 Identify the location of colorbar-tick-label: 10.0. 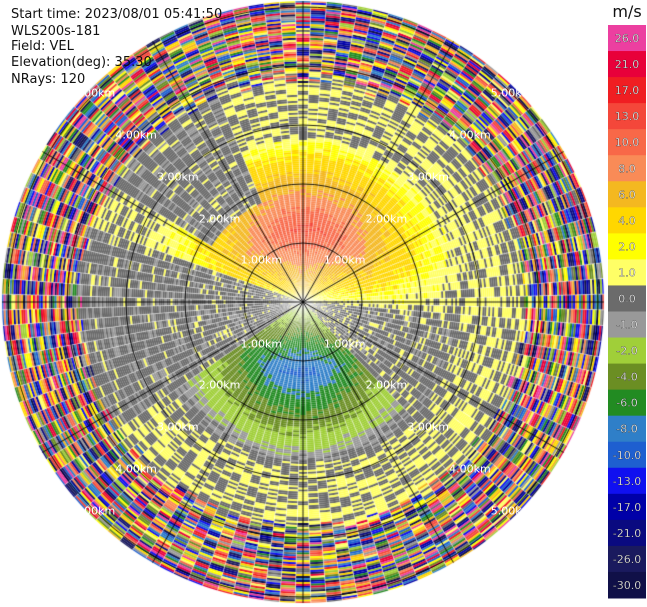
(627, 142).